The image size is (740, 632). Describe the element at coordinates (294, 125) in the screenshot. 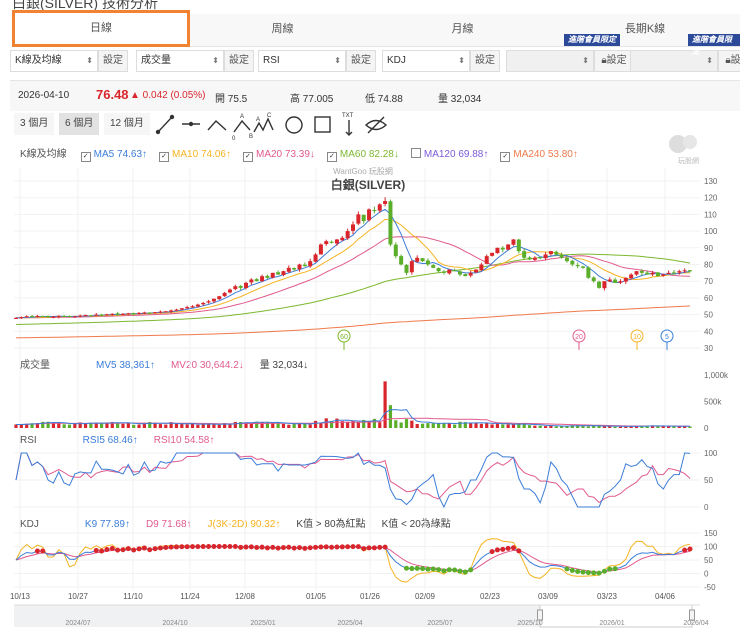

I see `circle-tool-icon` at that location.